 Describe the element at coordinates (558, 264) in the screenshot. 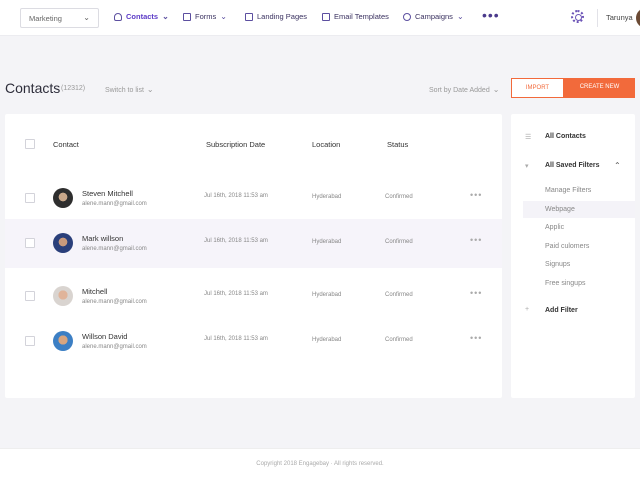

I see `filter-item: Signups` at that location.